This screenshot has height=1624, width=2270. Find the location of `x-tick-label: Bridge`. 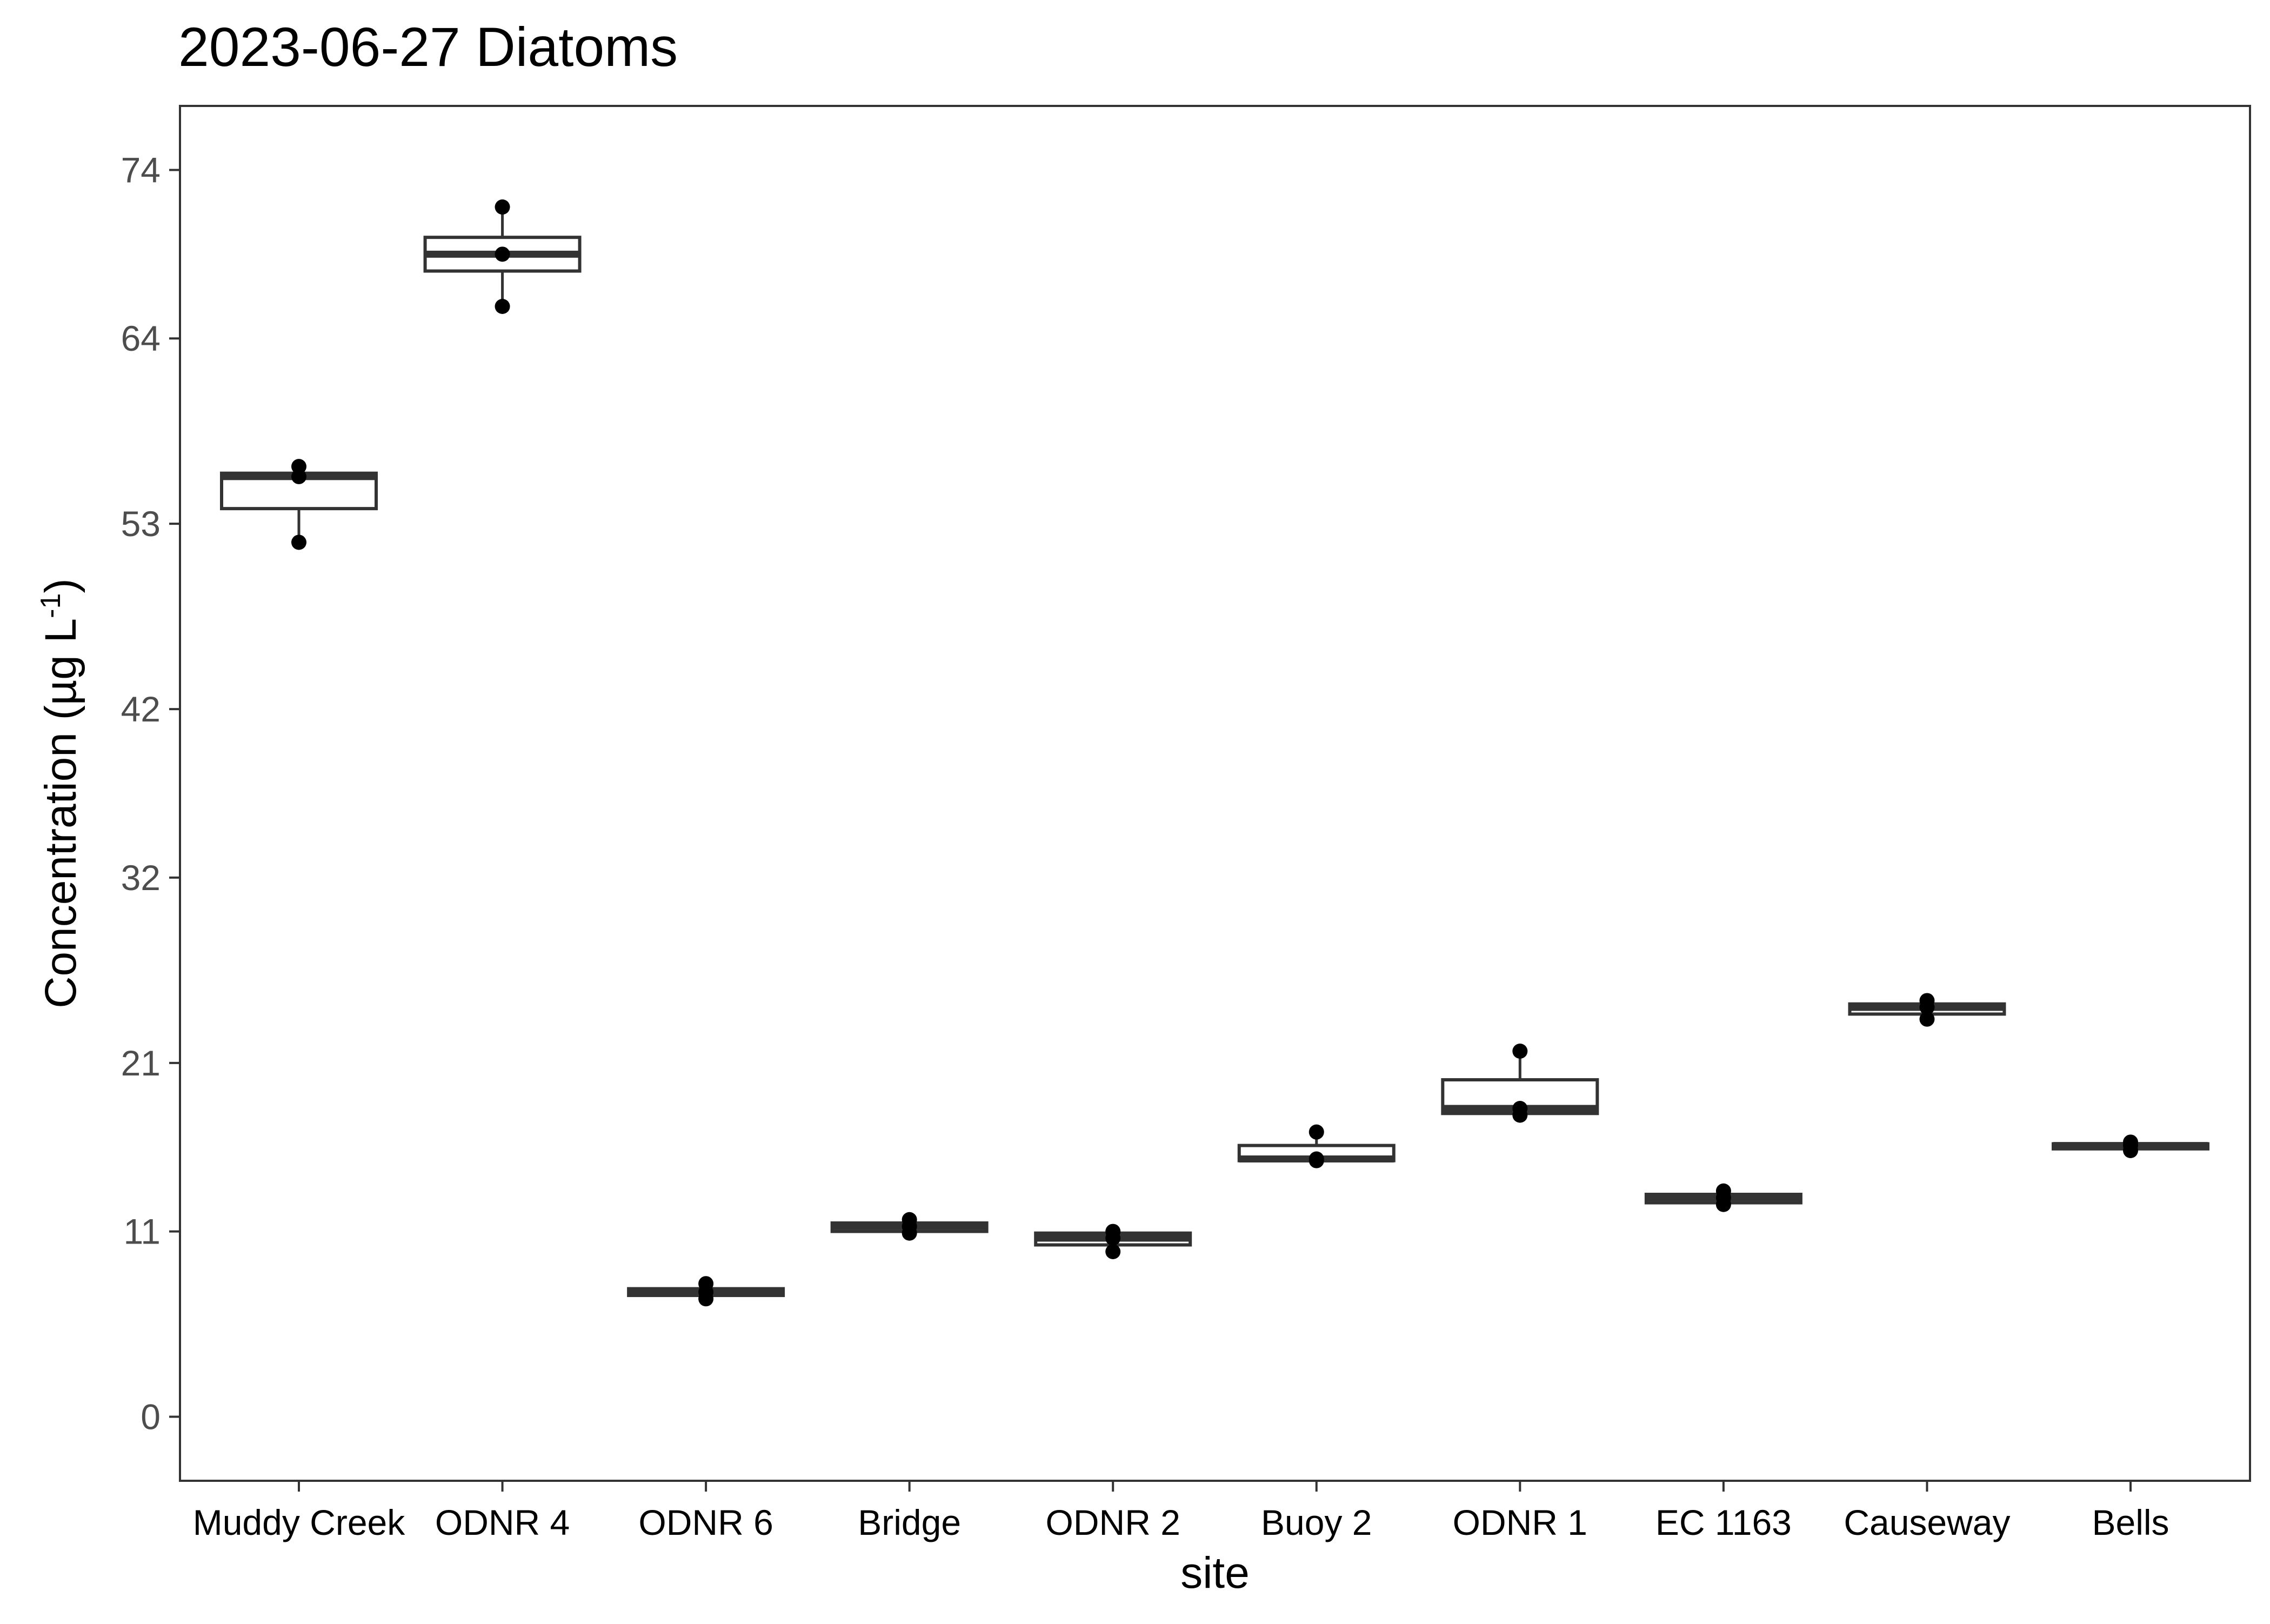

x-tick-label: Bridge is located at coordinates (909, 1522).